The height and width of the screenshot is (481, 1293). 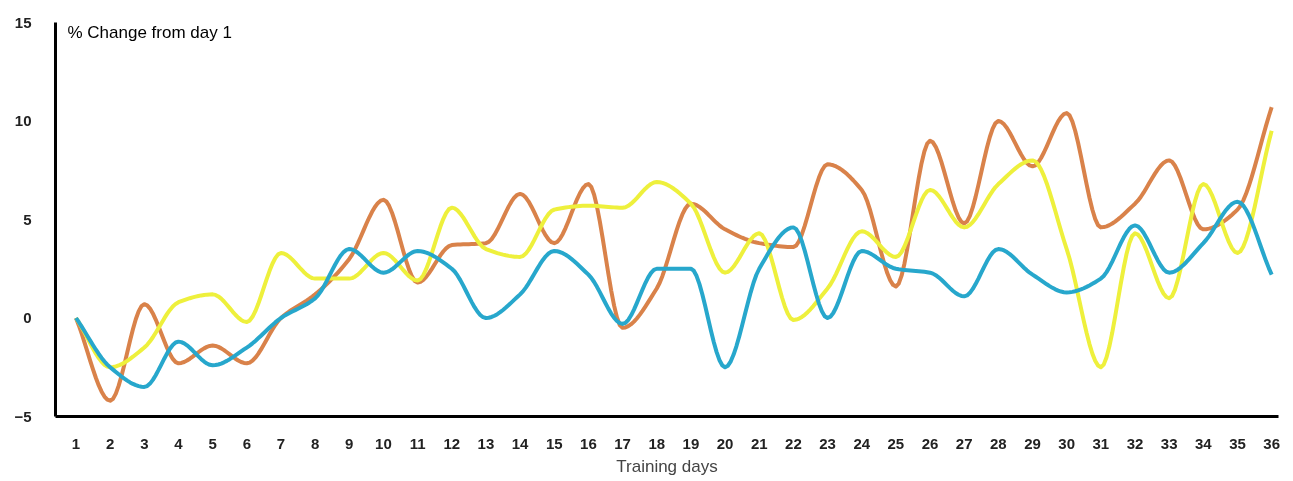 What do you see at coordinates (1169, 443) in the screenshot?
I see `x-tick-label: 33` at bounding box center [1169, 443].